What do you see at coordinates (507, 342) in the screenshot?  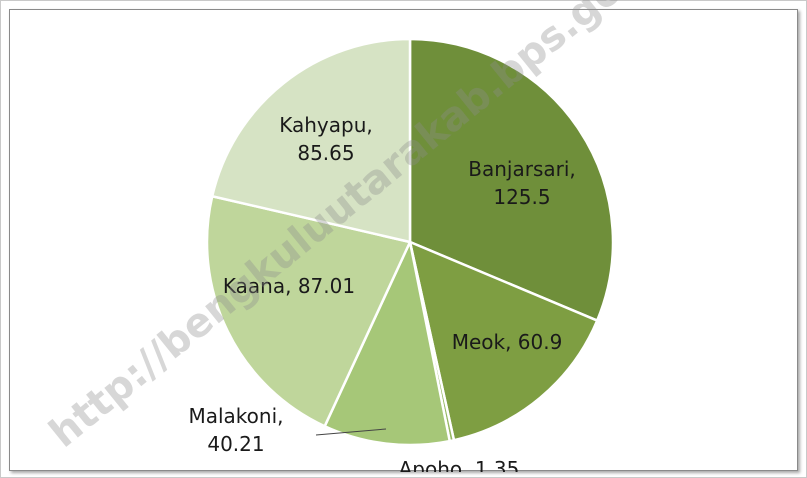 I see `slice-label-meok: Meok, 60.9` at bounding box center [507, 342].